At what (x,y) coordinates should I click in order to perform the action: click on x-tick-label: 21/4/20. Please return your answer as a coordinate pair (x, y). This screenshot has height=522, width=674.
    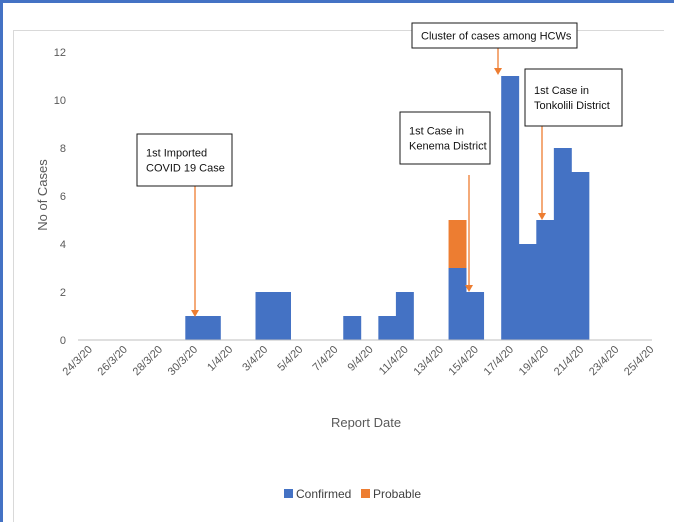
    Looking at the image, I should click on (569, 361).